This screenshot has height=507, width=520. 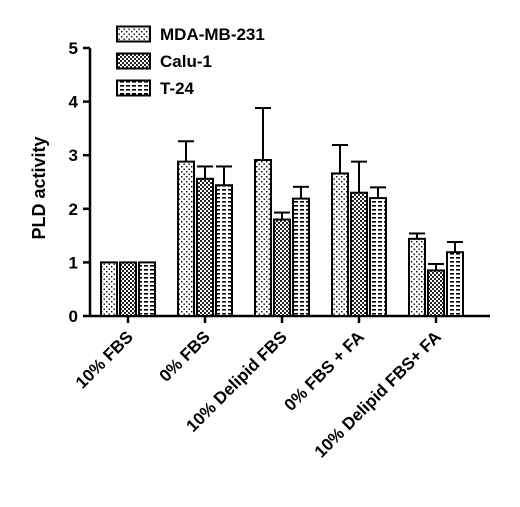 What do you see at coordinates (74, 102) in the screenshot?
I see `y-tick-label: 4` at bounding box center [74, 102].